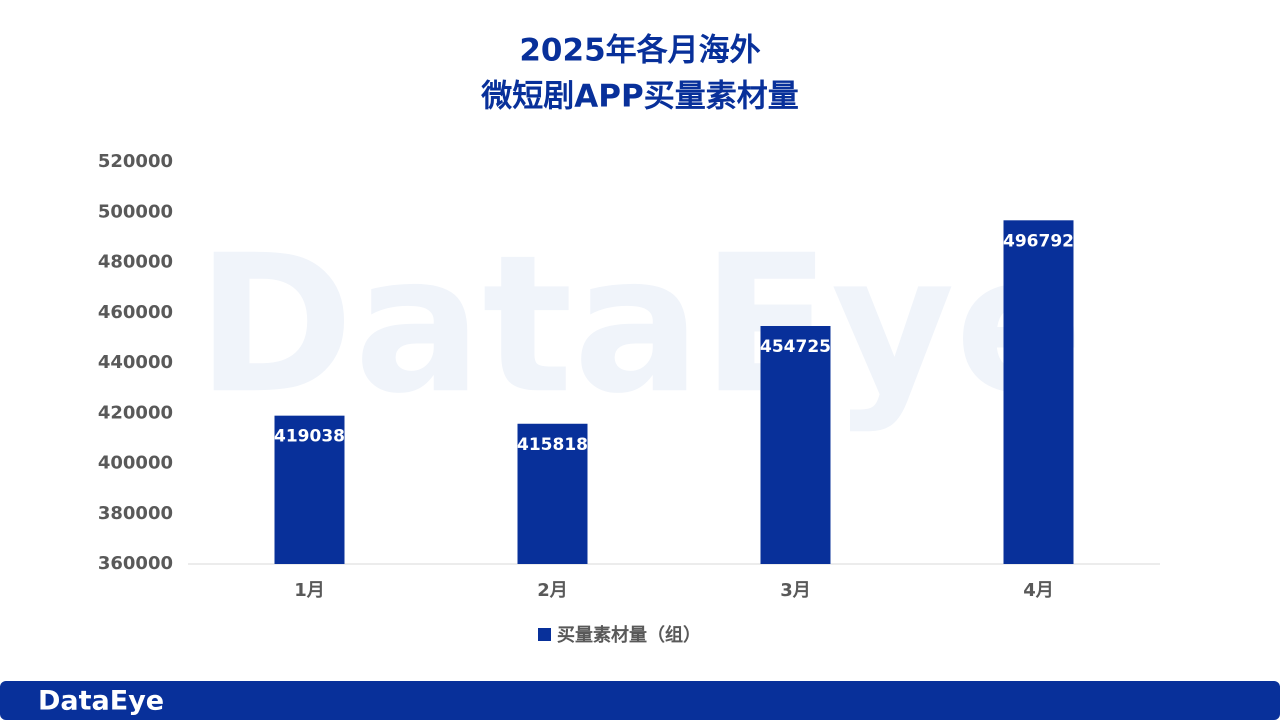 The image size is (1280, 724). Describe the element at coordinates (544, 634) in the screenshot. I see `legend-swatch` at that location.